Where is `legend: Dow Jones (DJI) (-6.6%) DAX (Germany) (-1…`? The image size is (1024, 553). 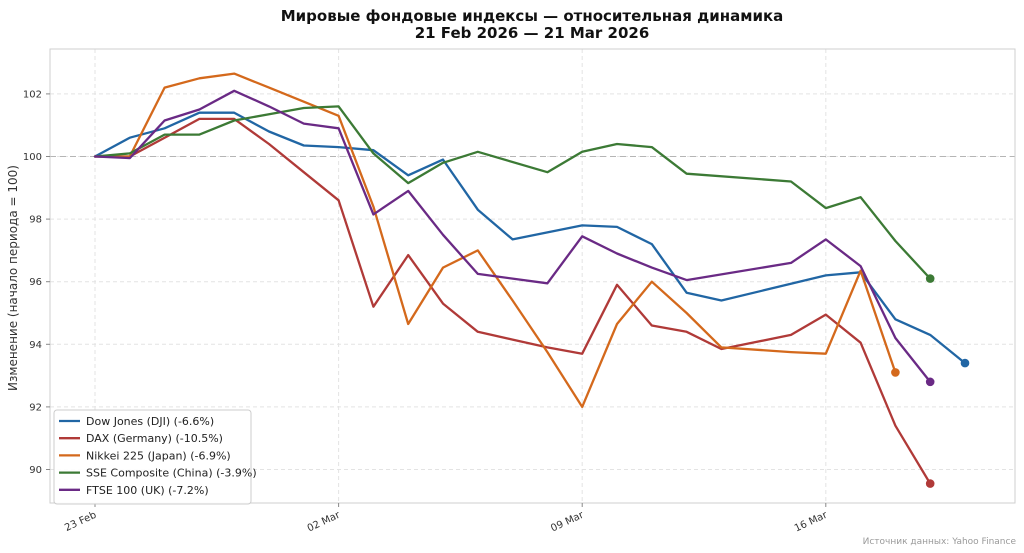
legend: Dow Jones (DJI) (-6.6%) DAX (Germany) (-1… is located at coordinates (155, 457).